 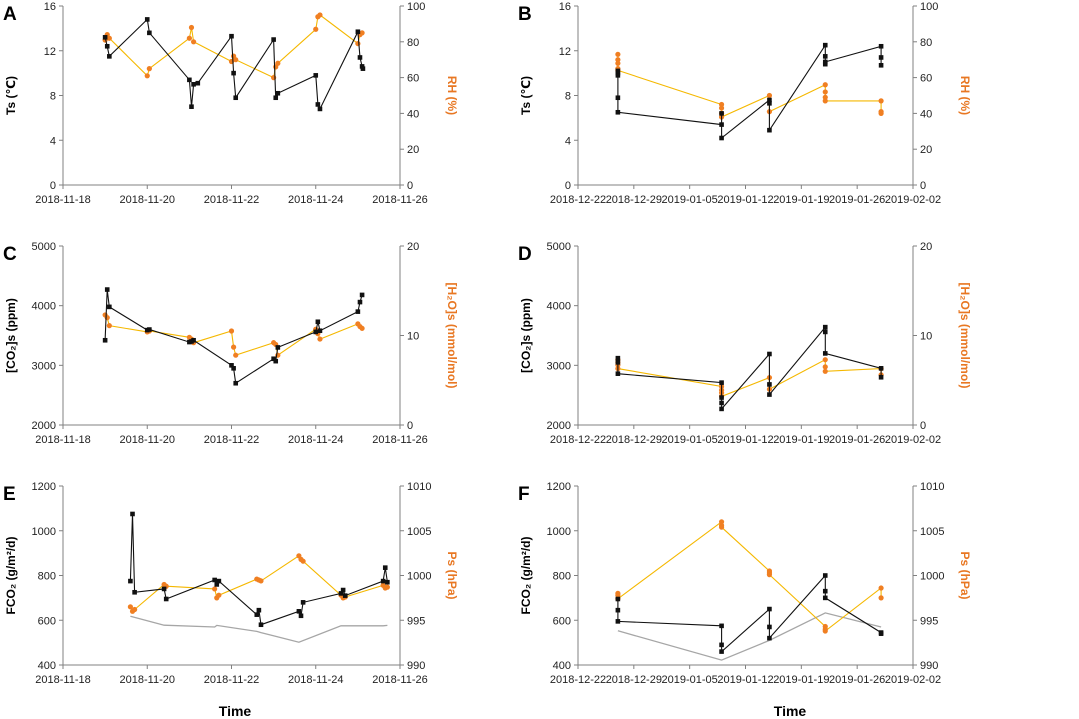 What do you see at coordinates (565, 52) in the screenshot?
I see `y1-tick-label: 12` at bounding box center [565, 52].